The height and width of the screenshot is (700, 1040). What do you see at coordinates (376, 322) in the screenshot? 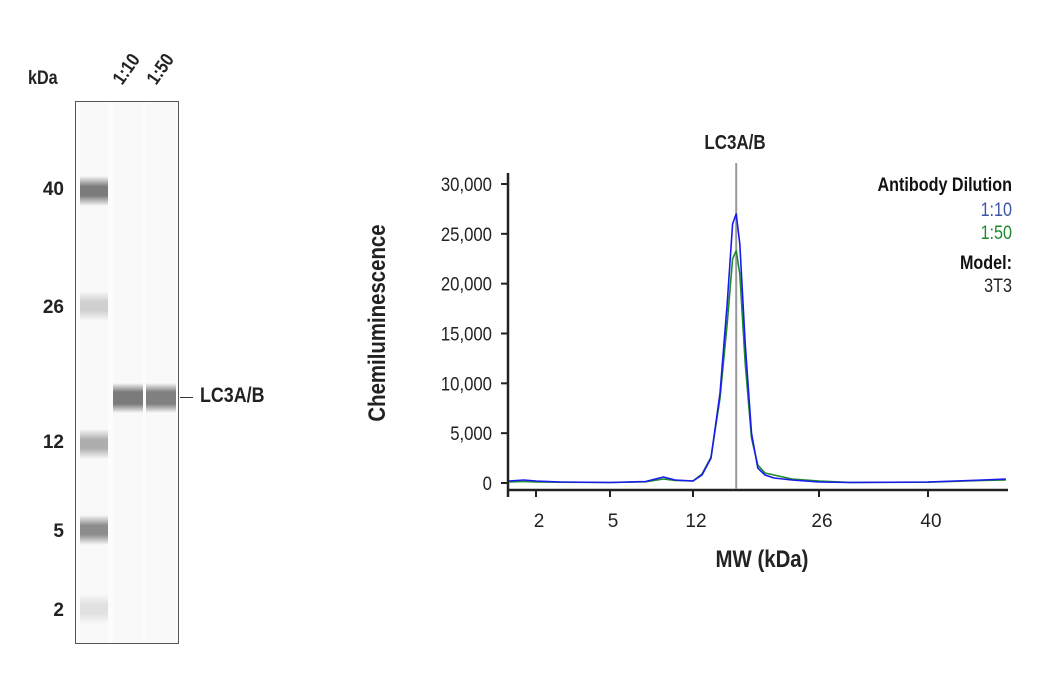
I see `y-axis-label: Chemiluminescence` at bounding box center [376, 322].